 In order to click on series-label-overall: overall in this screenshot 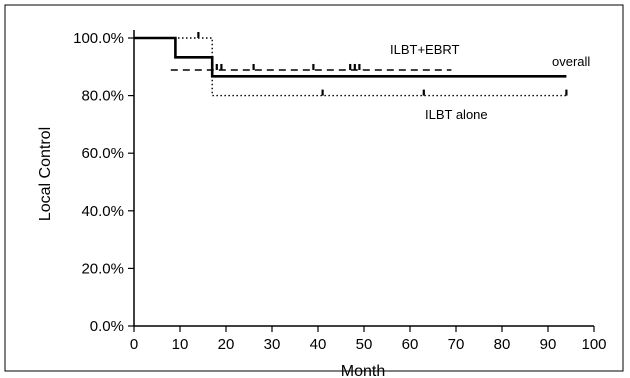, I will do `click(571, 61)`.